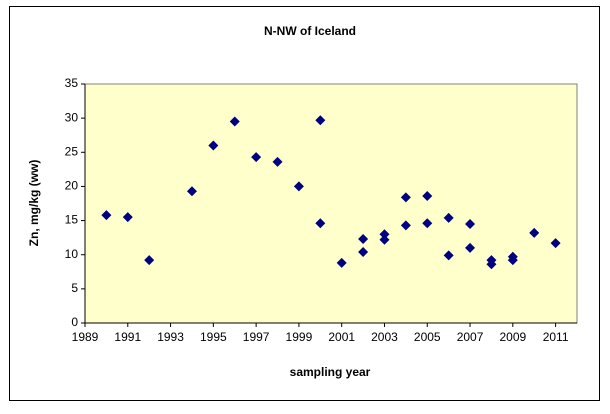 The width and height of the screenshot is (610, 414). Describe the element at coordinates (34, 203) in the screenshot. I see `y-axis-label: Zn, mg/kg (ww)` at that location.